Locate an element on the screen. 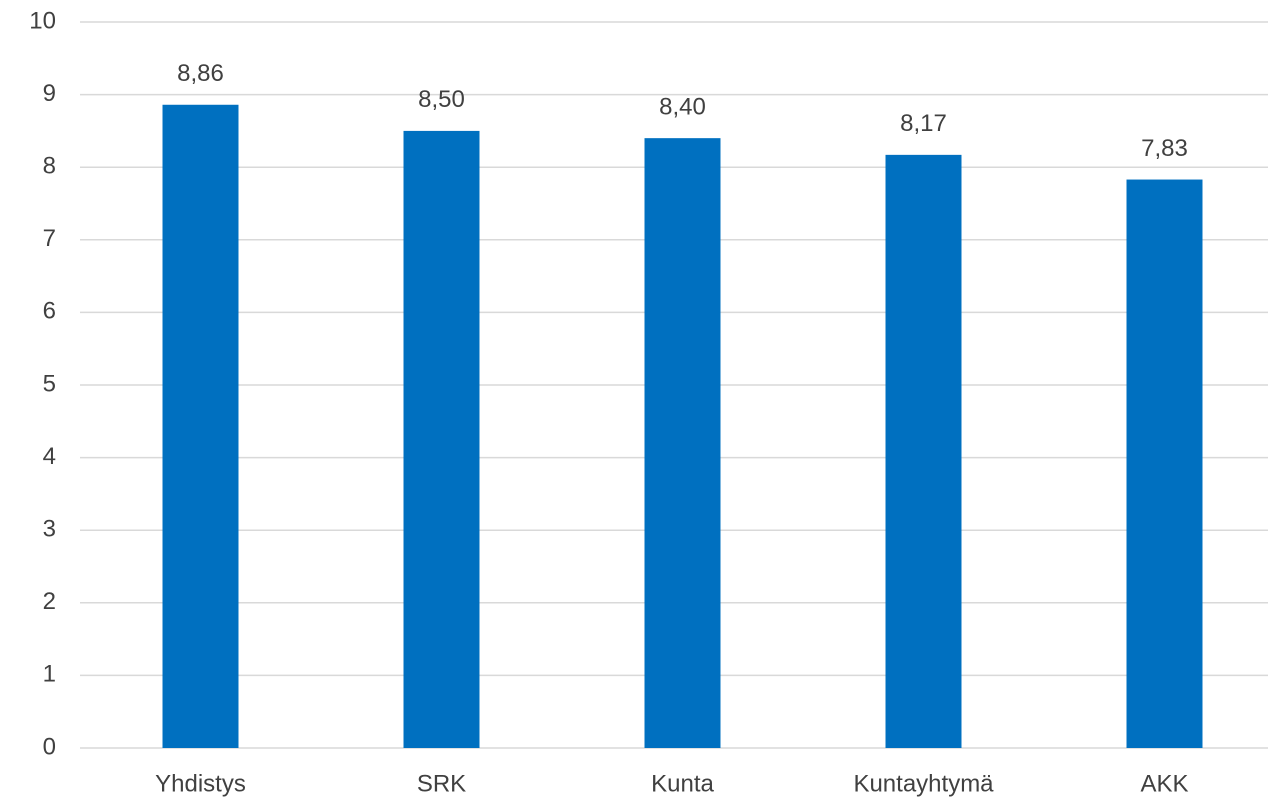 This screenshot has width=1268, height=804. y-tick-label: 4 is located at coordinates (49, 456).